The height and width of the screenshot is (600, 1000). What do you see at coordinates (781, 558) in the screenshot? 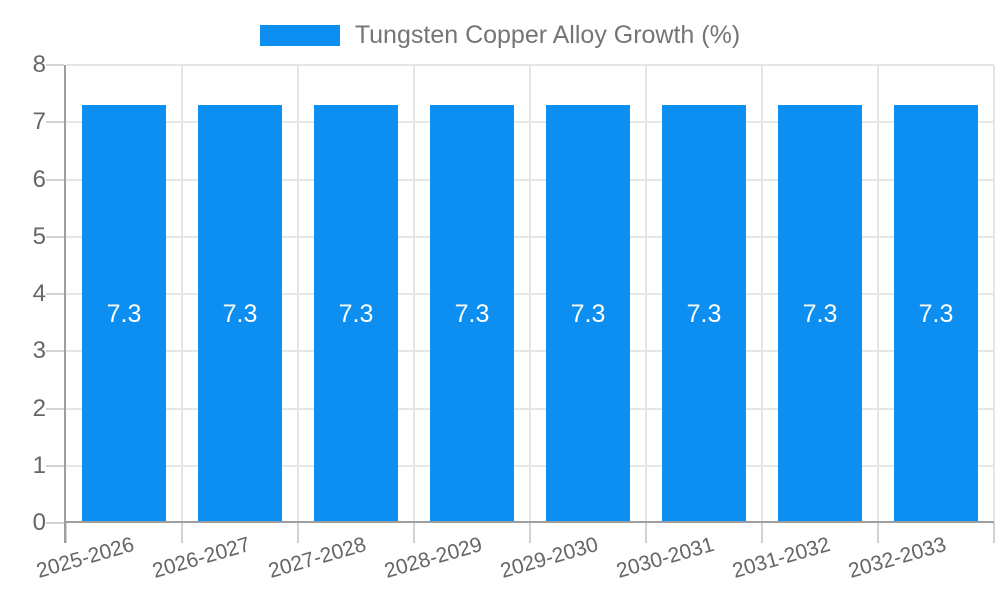
I see `x-axis-tick-label: 2031-2032` at bounding box center [781, 558].